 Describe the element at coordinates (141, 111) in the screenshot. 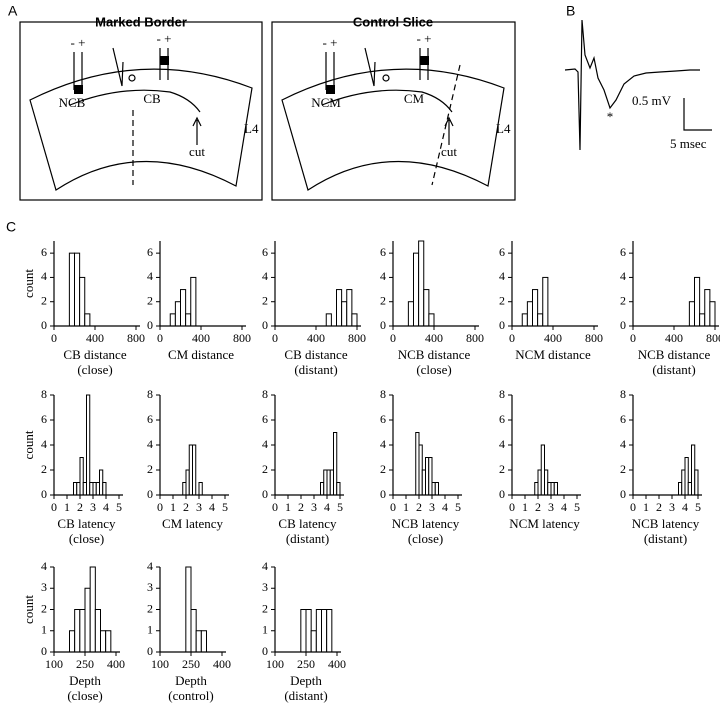

I see `frame` at that location.